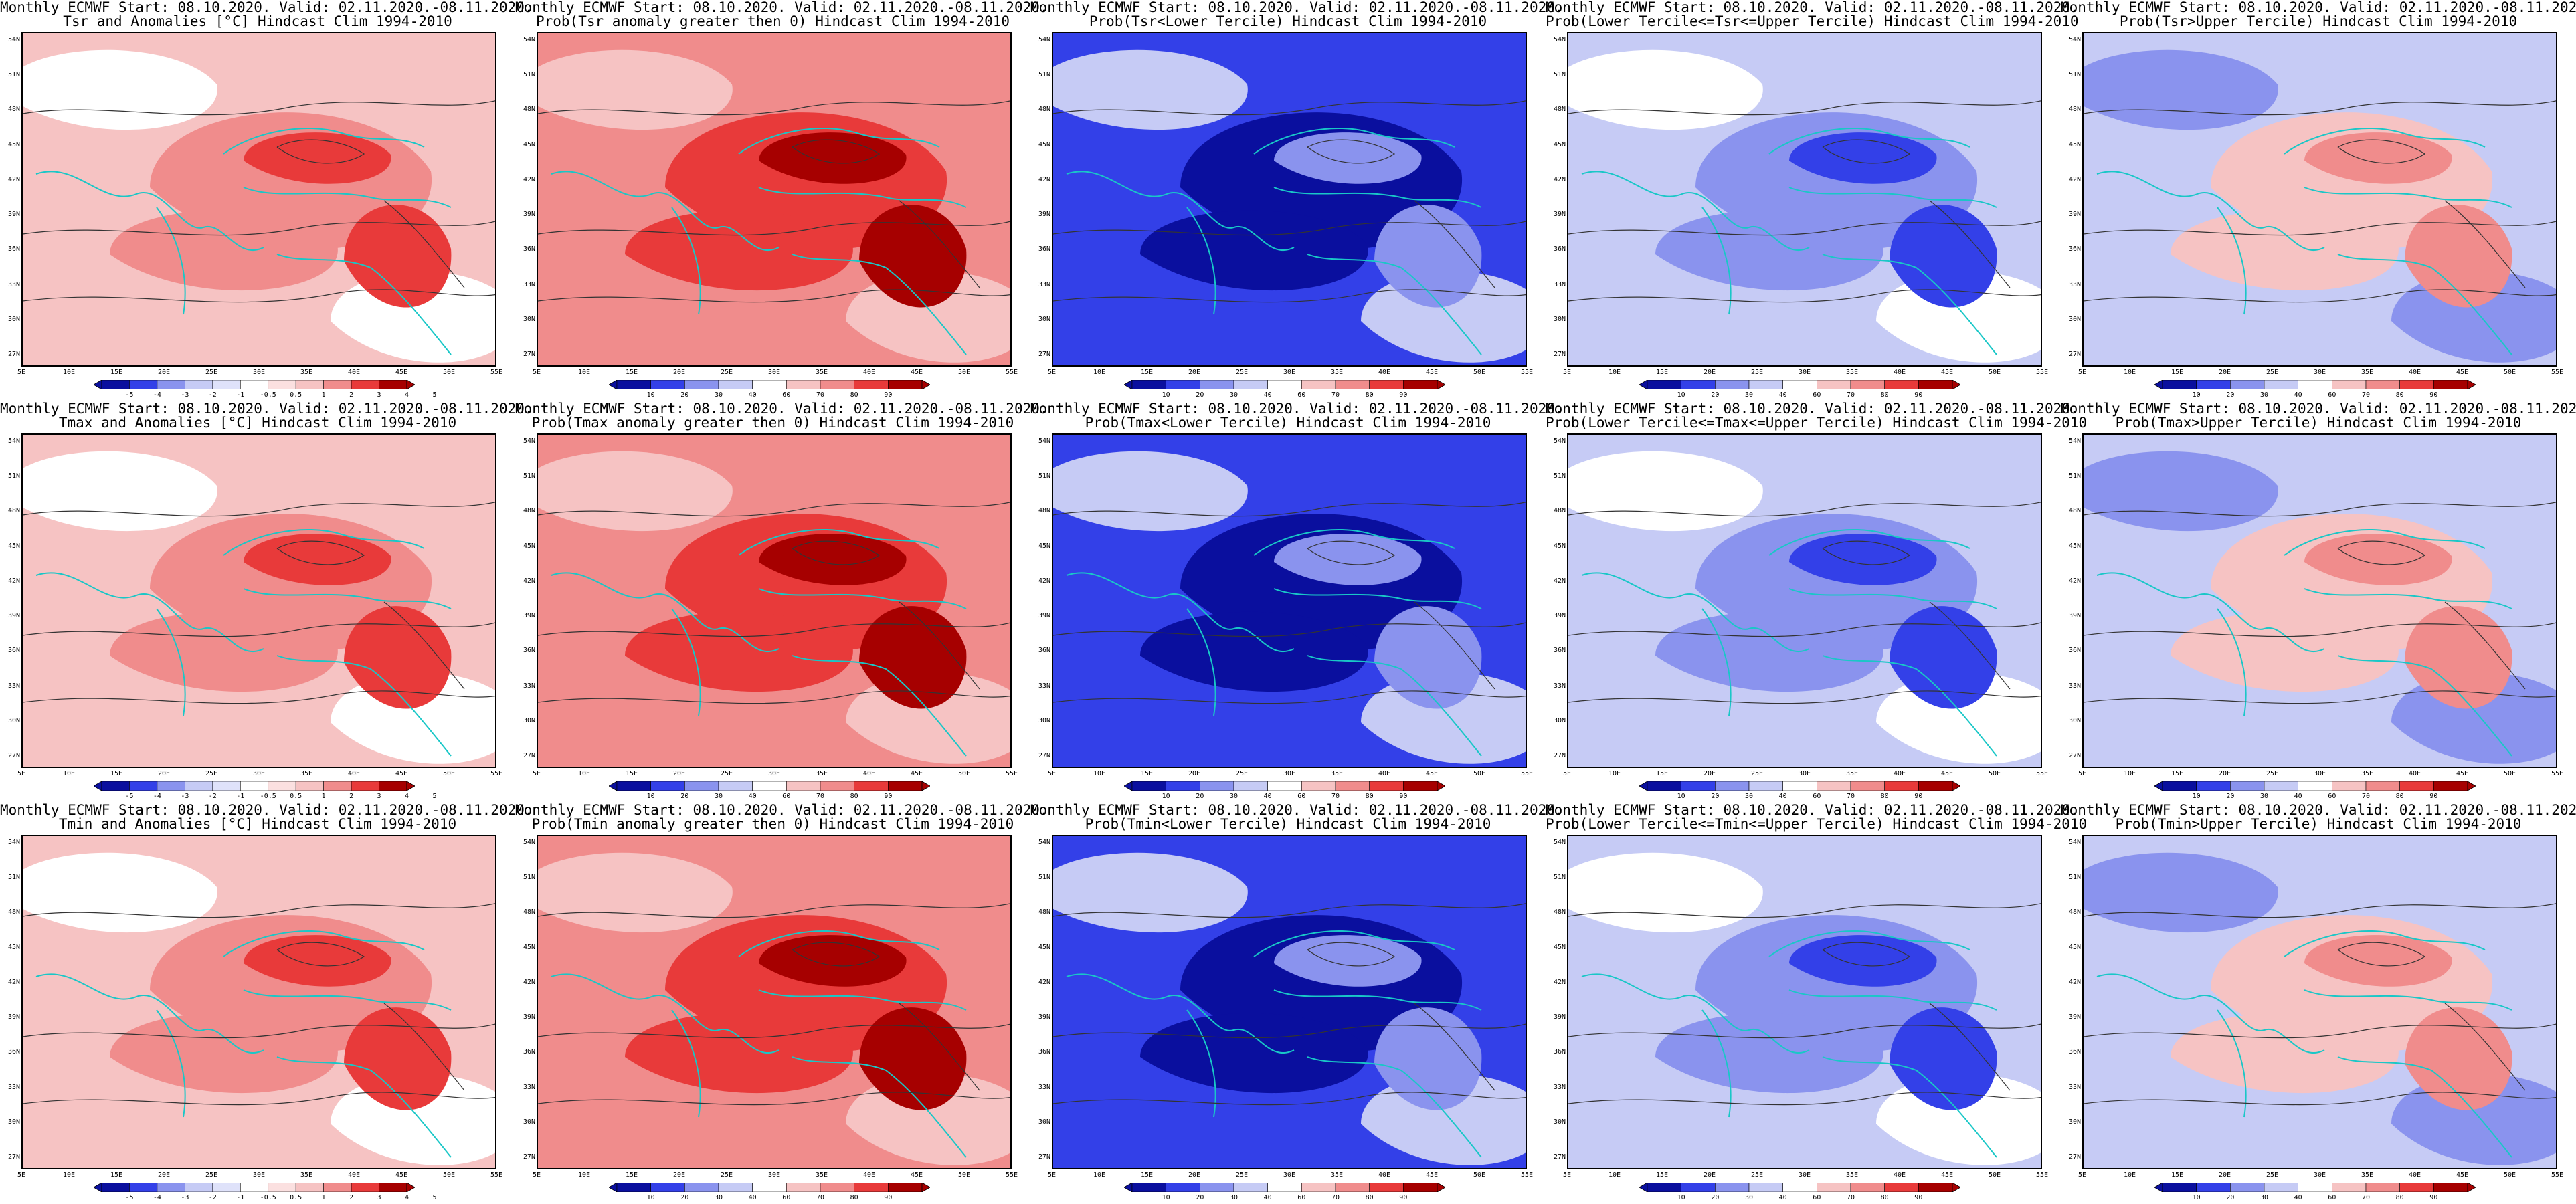 This screenshot has height=1204, width=2576. Describe the element at coordinates (164, 773) in the screenshot. I see `longitude-label: 20E` at that location.